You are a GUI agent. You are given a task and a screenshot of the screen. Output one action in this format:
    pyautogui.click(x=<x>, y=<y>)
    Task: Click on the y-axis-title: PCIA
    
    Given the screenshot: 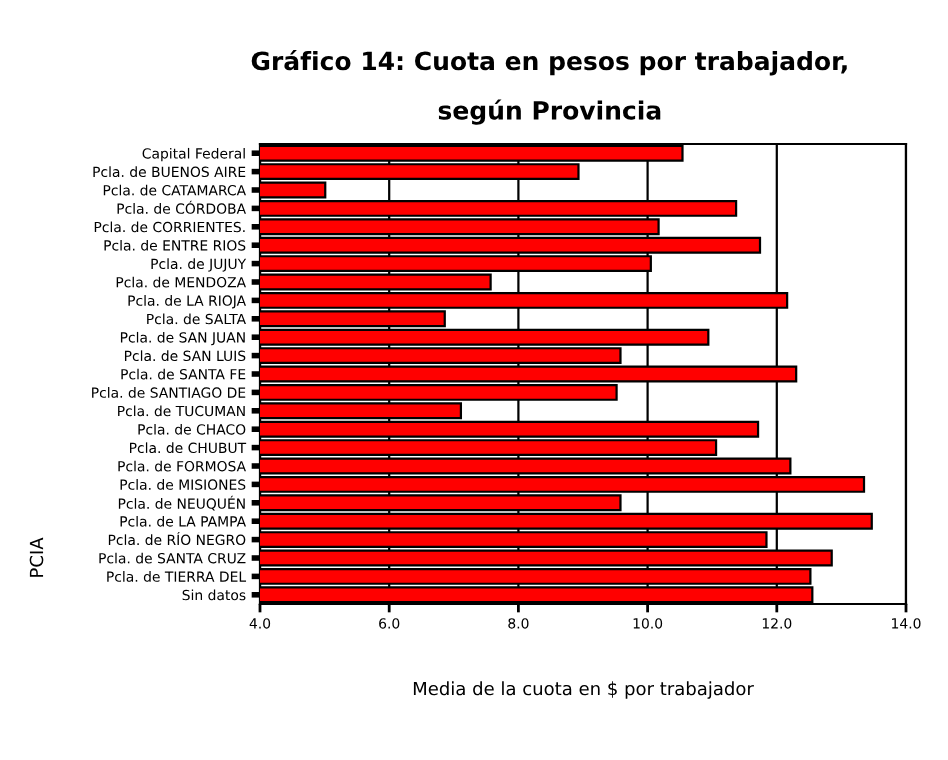 What is the action you would take?
    pyautogui.click(x=36, y=557)
    